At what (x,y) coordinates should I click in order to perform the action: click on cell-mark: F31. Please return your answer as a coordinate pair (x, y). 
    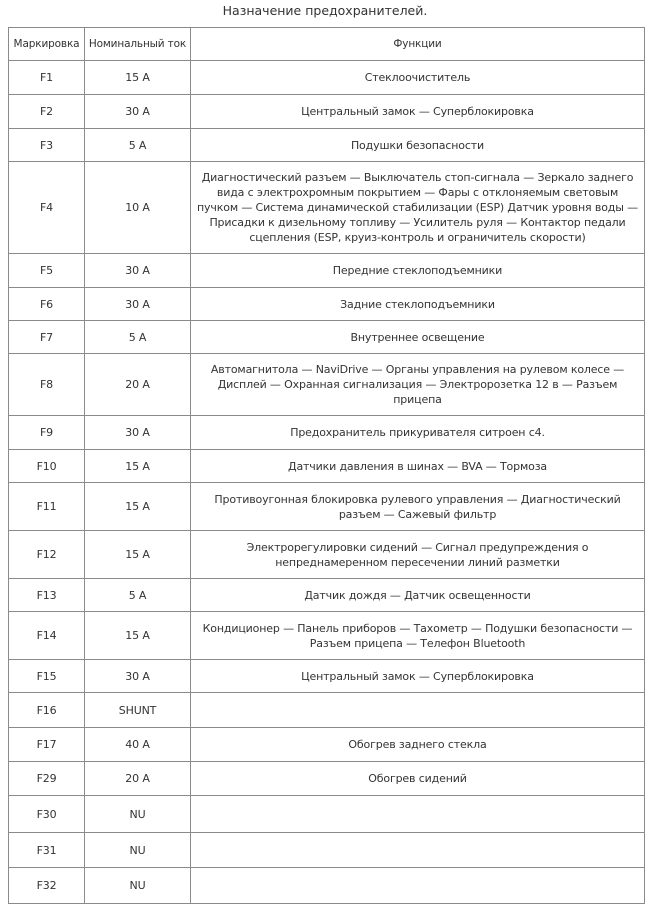
    Looking at the image, I should click on (46, 850).